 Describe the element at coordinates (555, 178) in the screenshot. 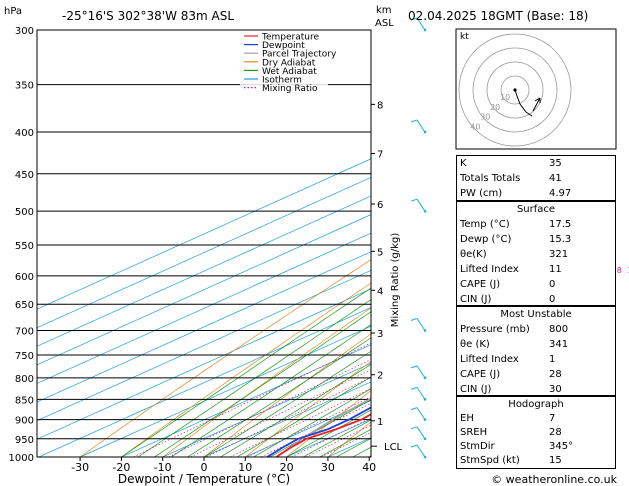

I see `index-value: 41` at that location.